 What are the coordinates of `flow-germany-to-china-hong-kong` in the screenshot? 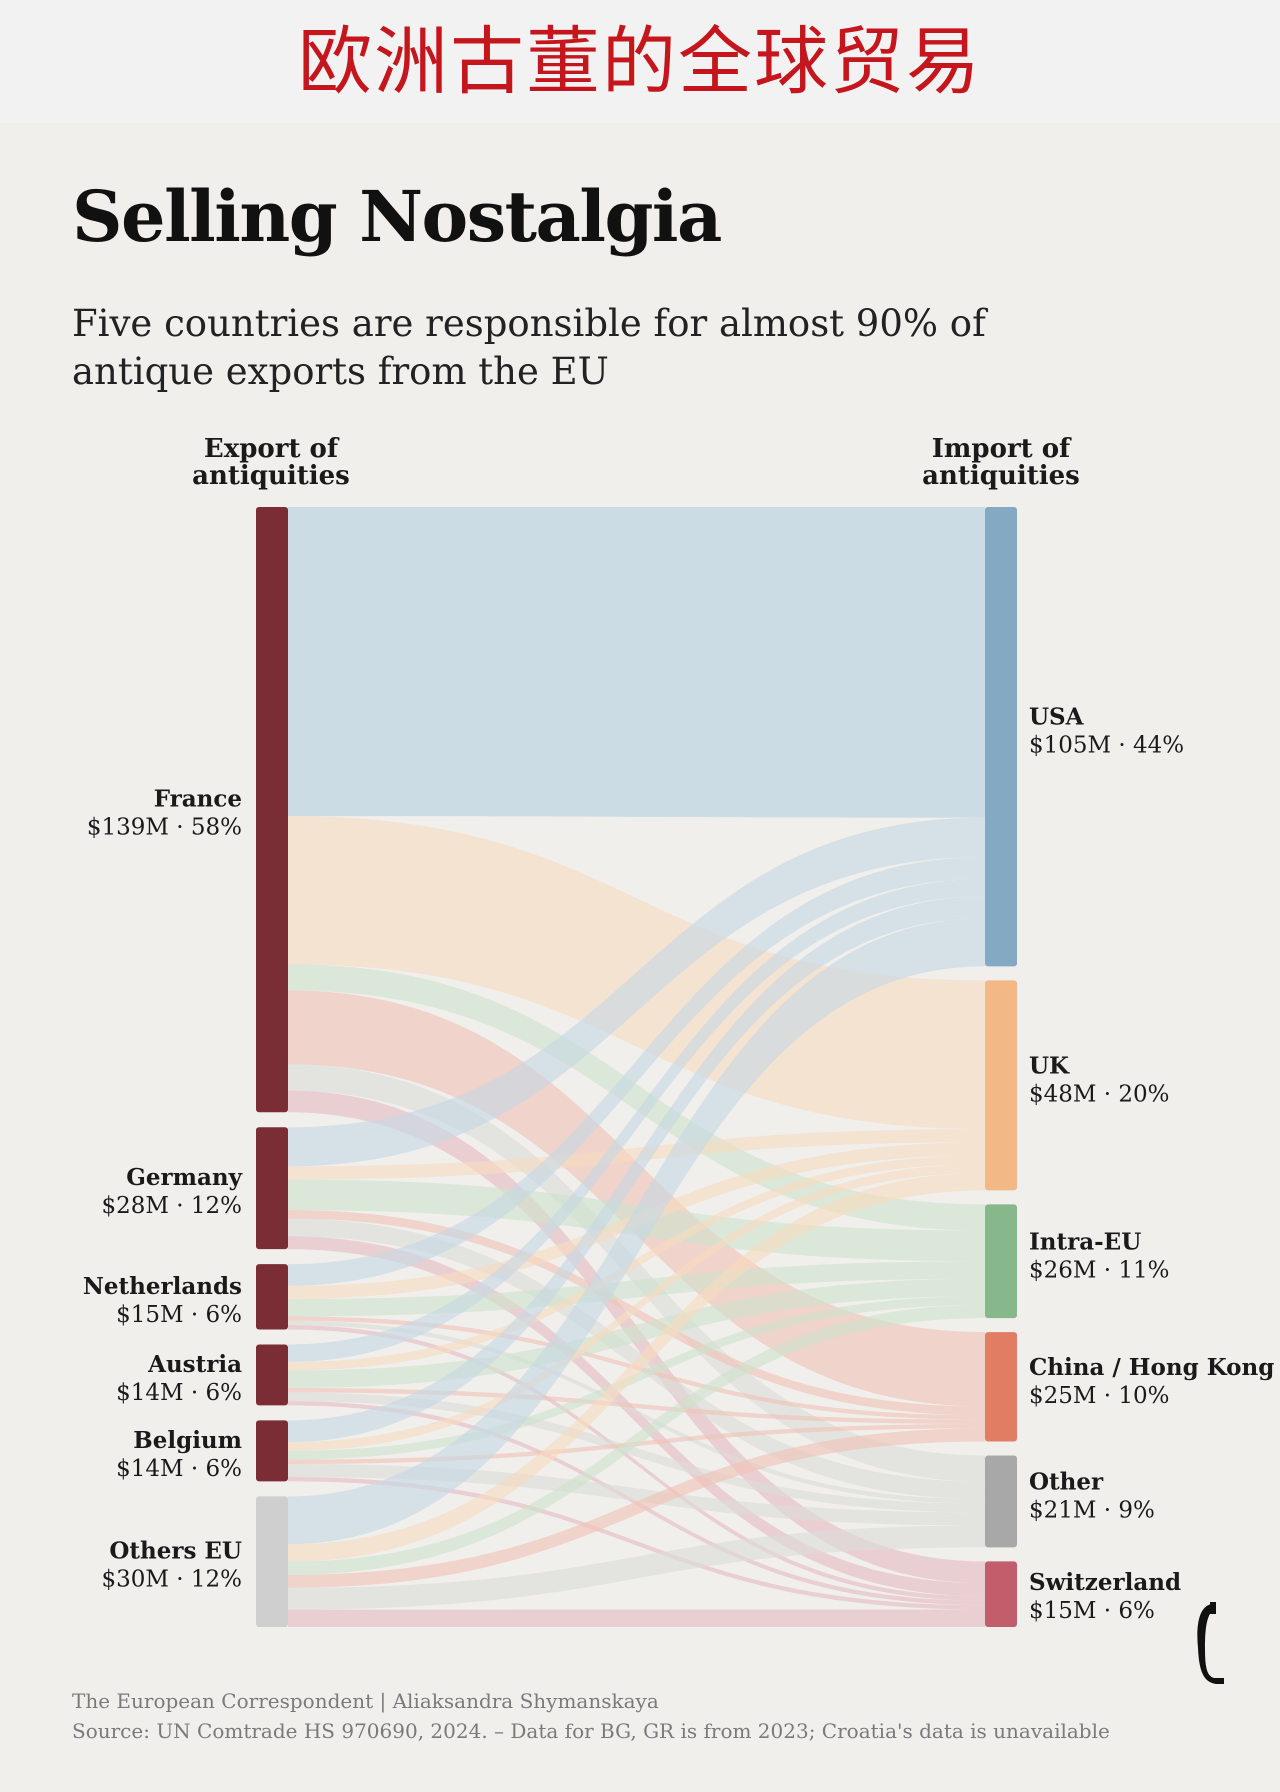 It's located at (636, 1312).